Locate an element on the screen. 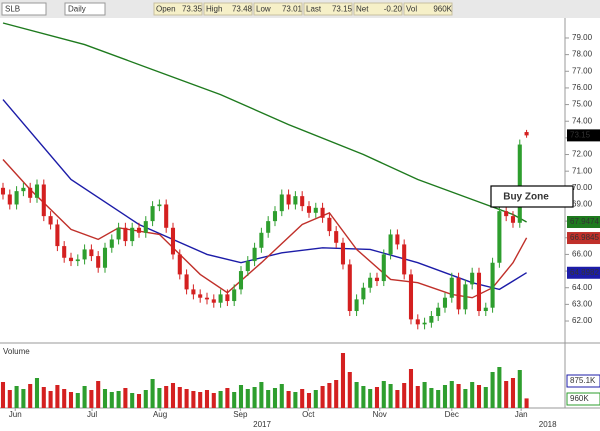 This screenshot has width=600, height=431. y-tick-label: 76.00 is located at coordinates (582, 87).